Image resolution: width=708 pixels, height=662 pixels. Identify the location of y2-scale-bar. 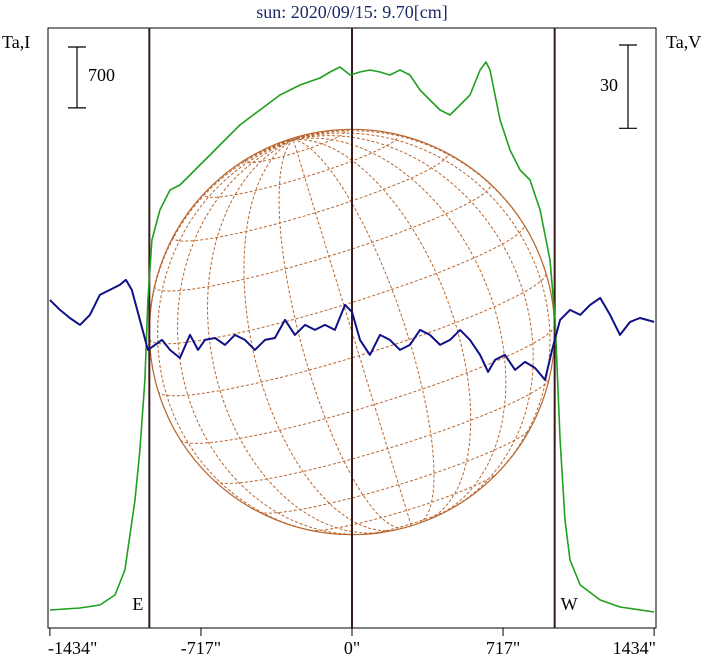
(628, 86).